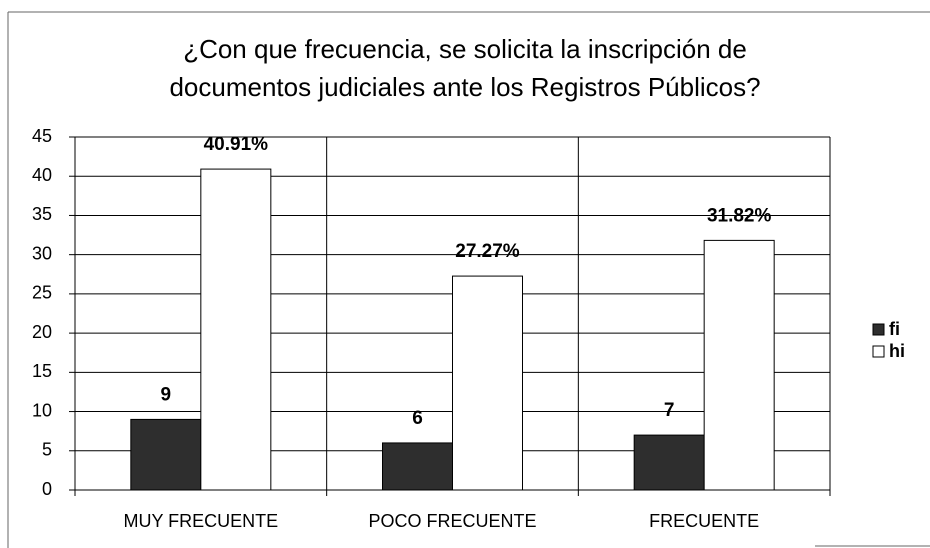 Image resolution: width=930 pixels, height=548 pixels. I want to click on y-tick-label: 5, so click(47, 450).